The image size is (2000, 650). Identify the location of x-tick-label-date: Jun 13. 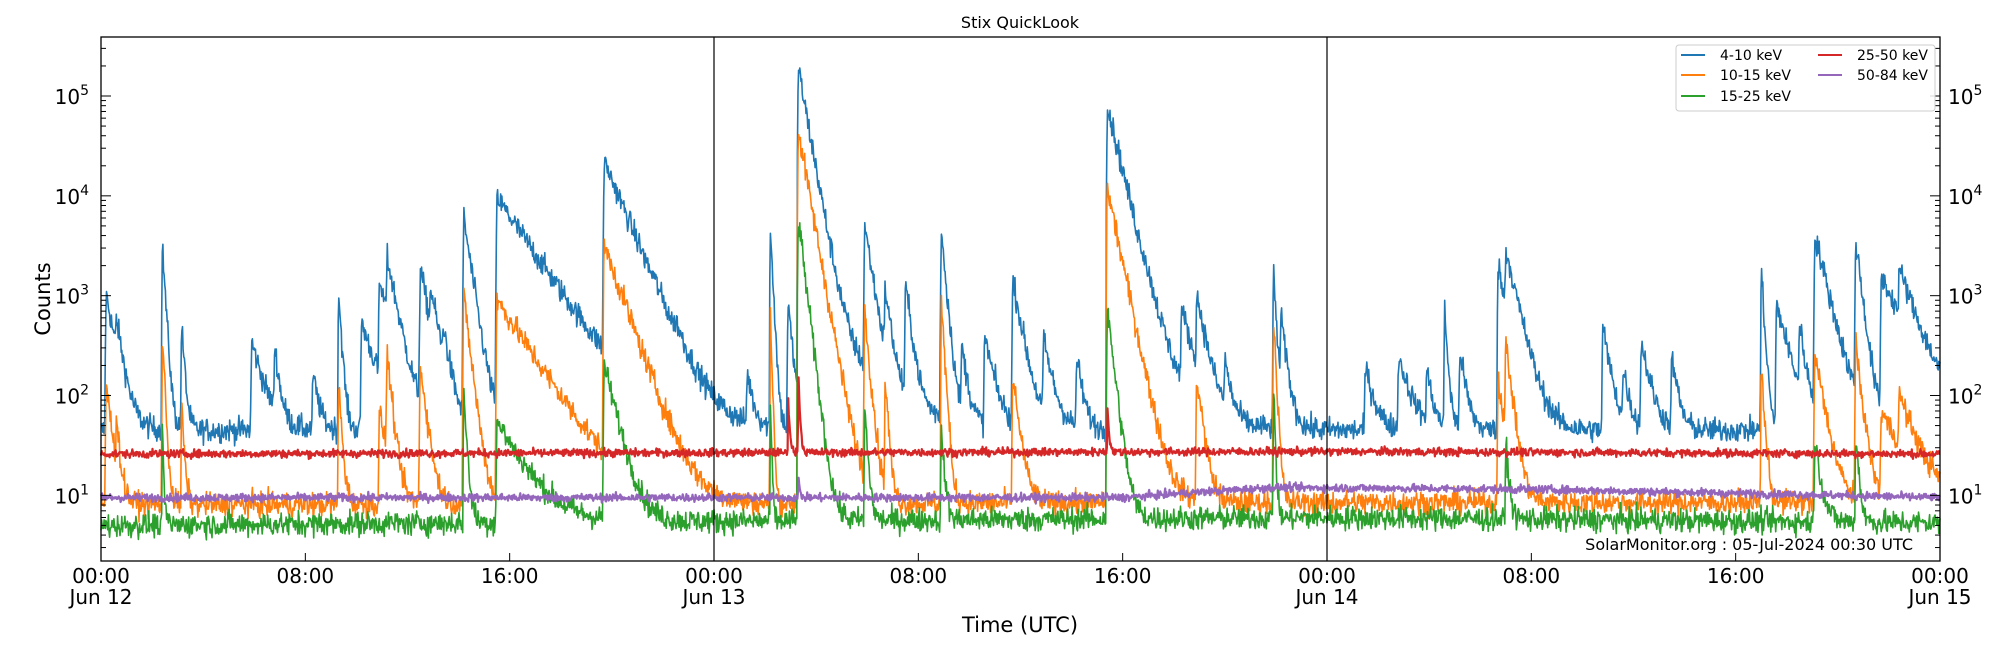
(712, 597).